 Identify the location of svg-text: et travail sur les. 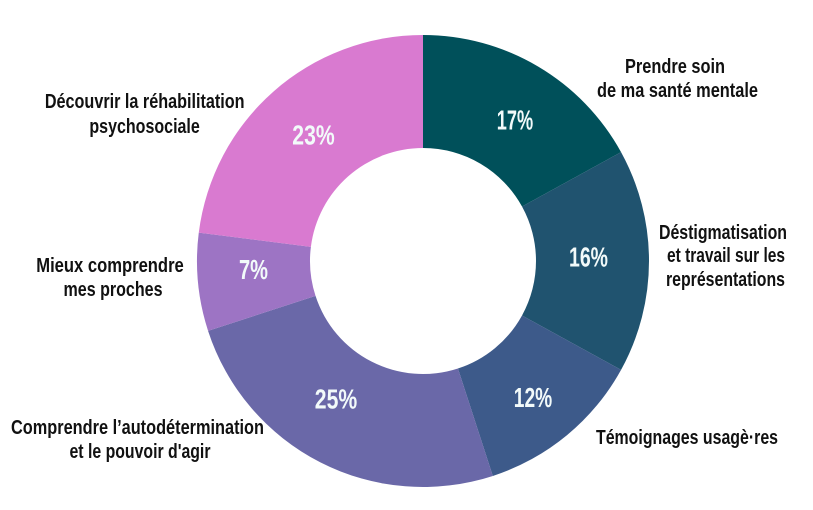
(726, 256).